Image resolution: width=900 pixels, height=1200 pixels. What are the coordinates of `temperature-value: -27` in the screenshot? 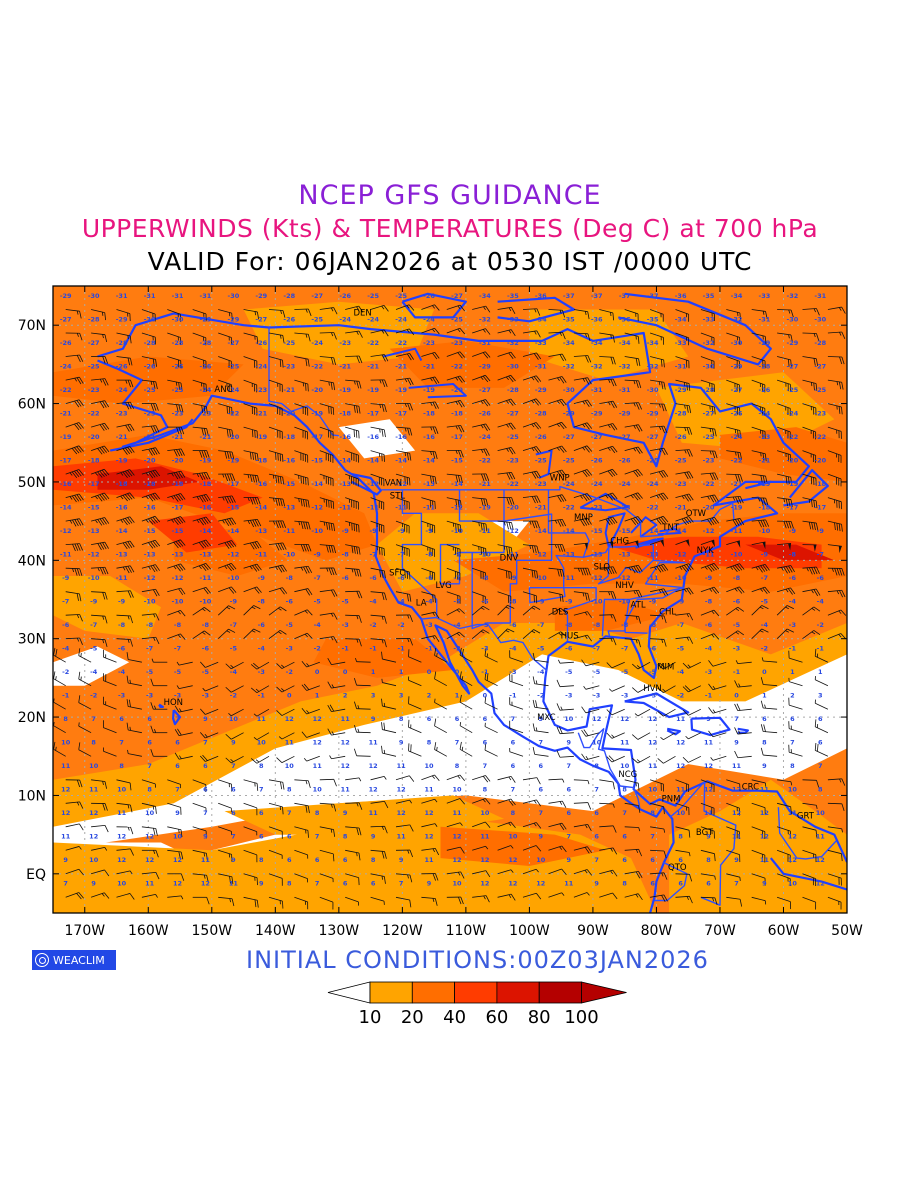 It's located at (737, 390).